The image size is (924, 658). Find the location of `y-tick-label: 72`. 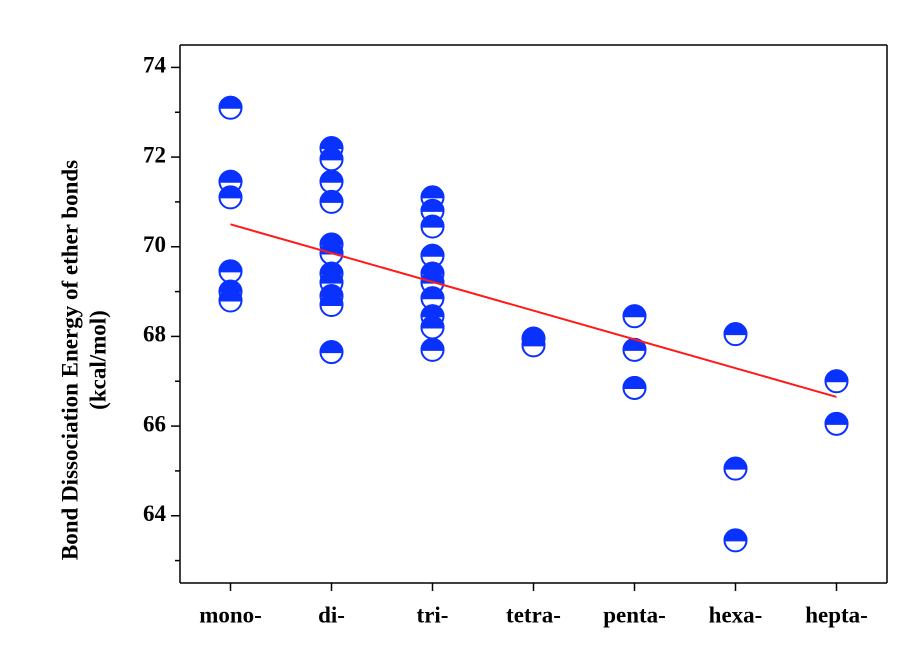

y-tick-label: 72 is located at coordinates (154, 154).